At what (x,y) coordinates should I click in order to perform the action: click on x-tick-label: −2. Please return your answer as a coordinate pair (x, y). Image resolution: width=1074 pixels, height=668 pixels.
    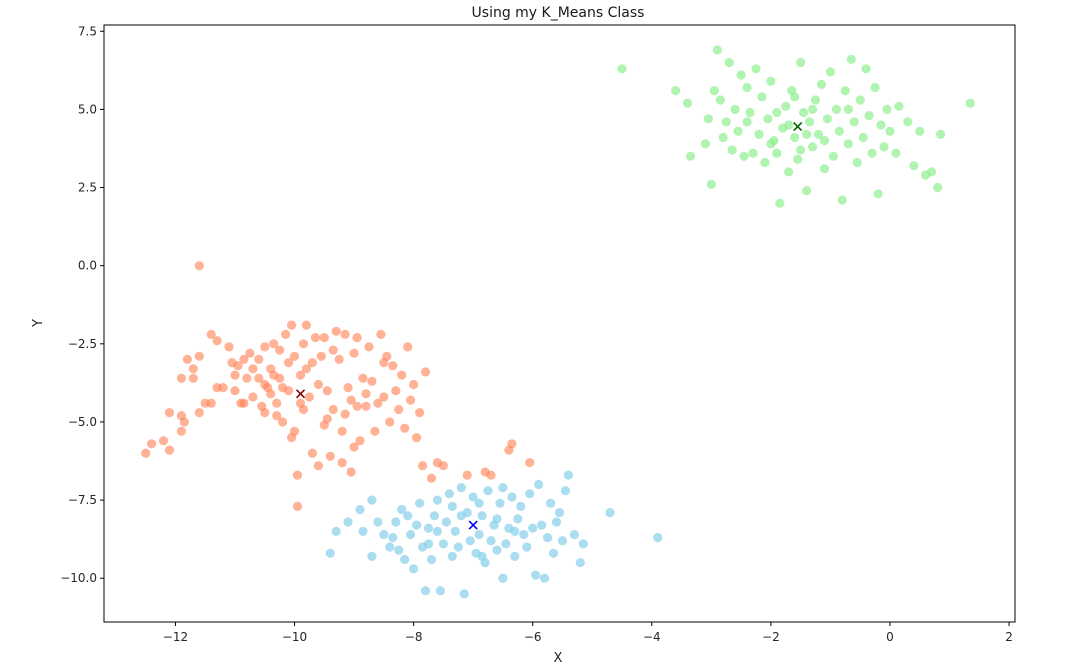
    Looking at the image, I should click on (771, 637).